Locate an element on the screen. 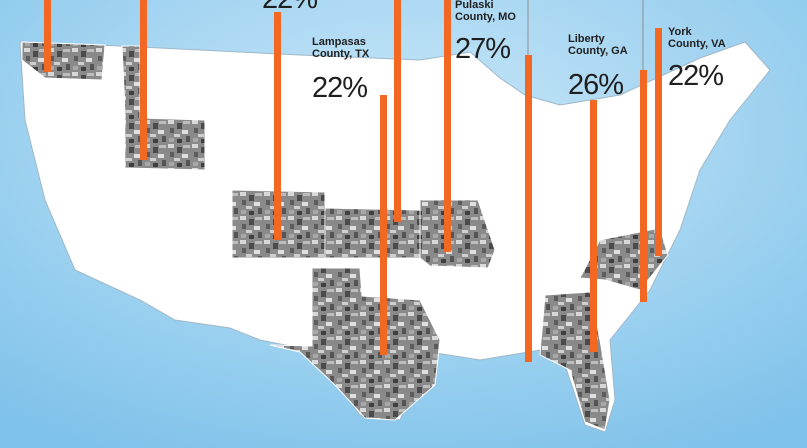  county-name: County, MO is located at coordinates (485, 17).